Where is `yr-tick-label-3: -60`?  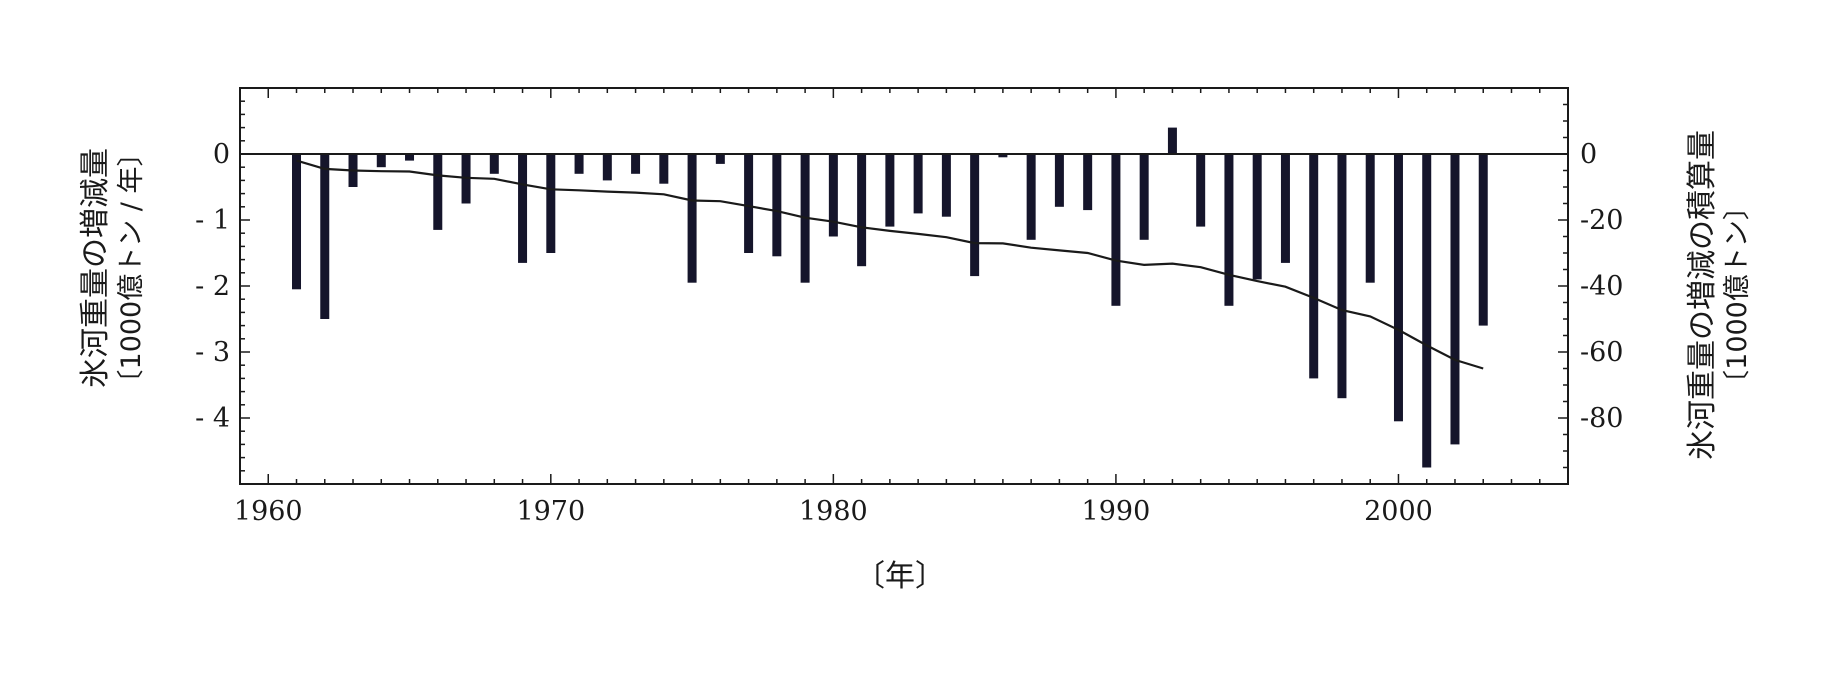 yr-tick-label-3: -60 is located at coordinates (1601, 352).